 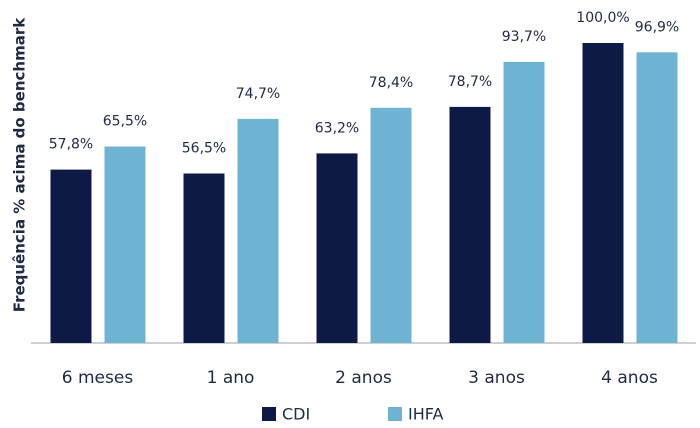 What do you see at coordinates (363, 378) in the screenshot?
I see `x-tick-label: 2 anos` at bounding box center [363, 378].